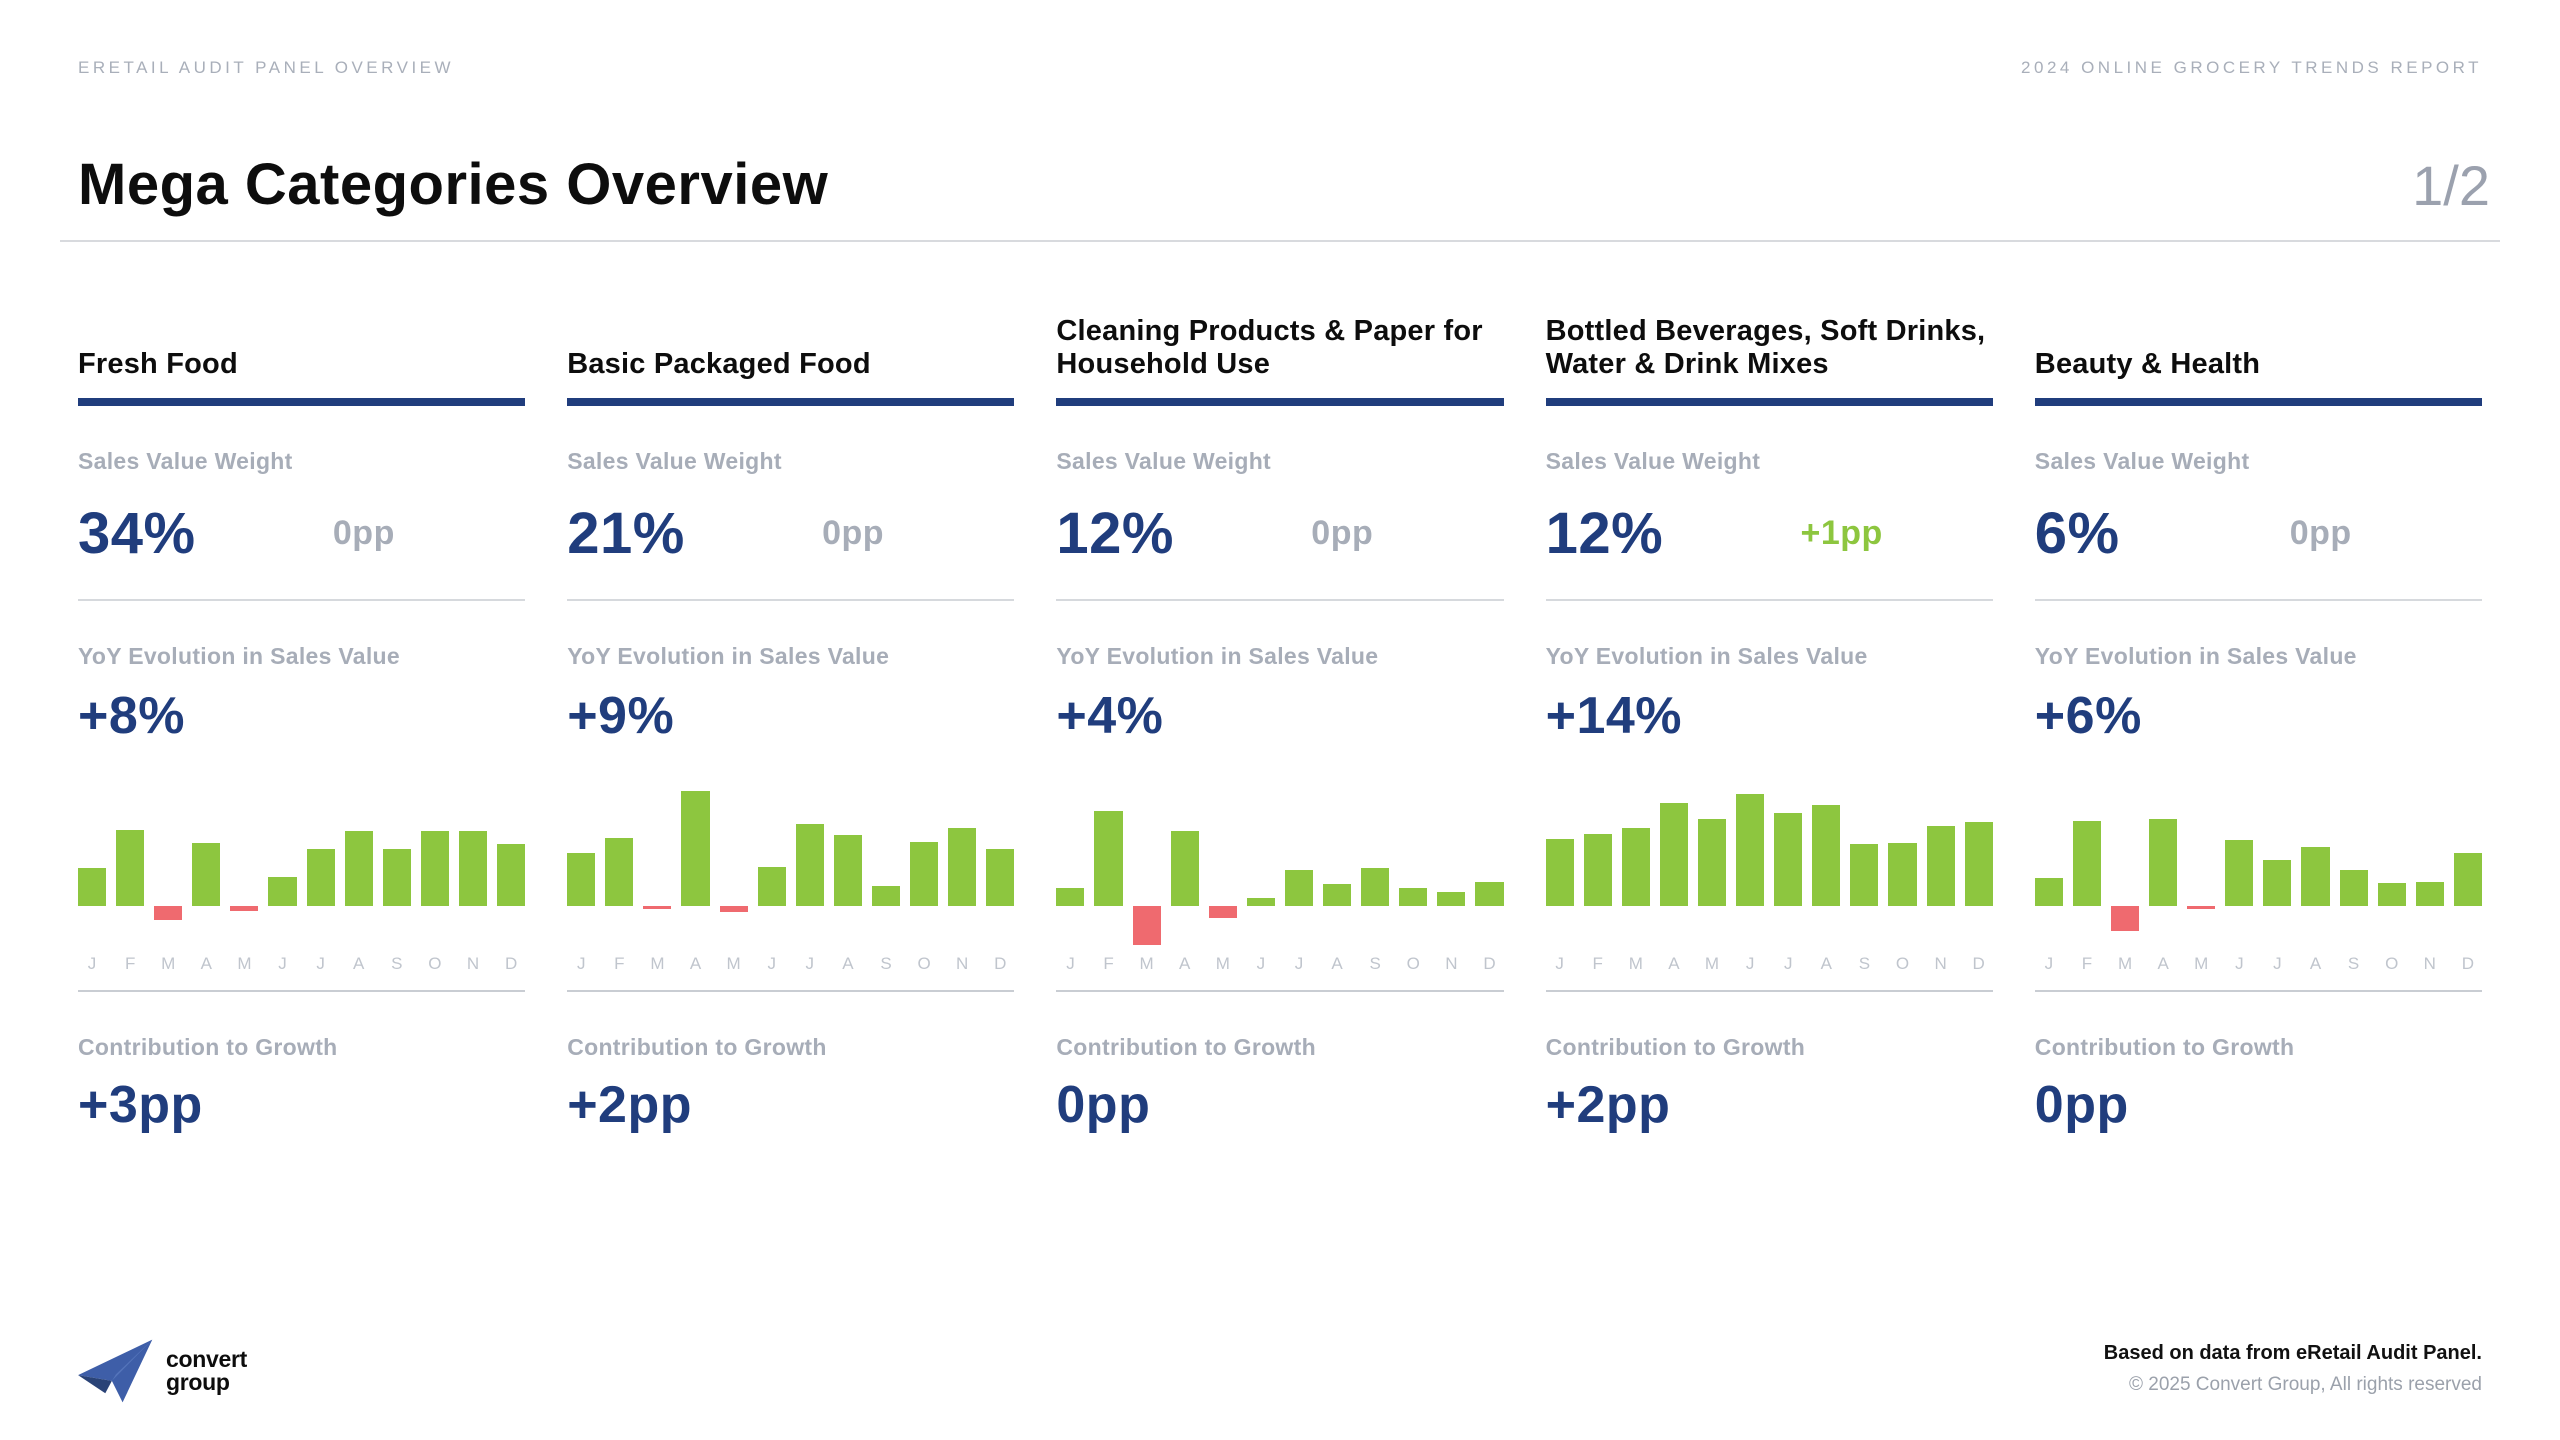 The height and width of the screenshot is (1440, 2560). What do you see at coordinates (198, 1382) in the screenshot?
I see `logo-line2: group` at bounding box center [198, 1382].